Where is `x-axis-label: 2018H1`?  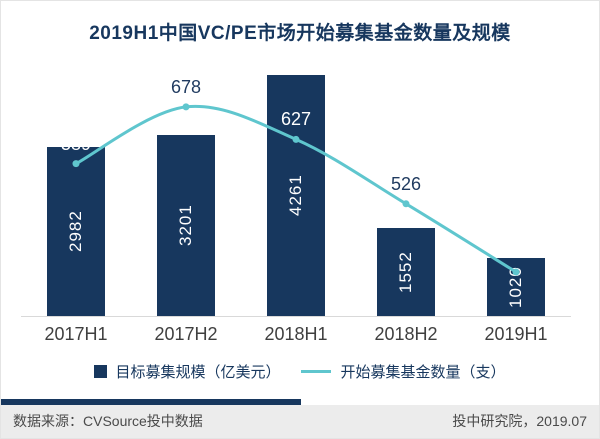
x-axis-label: 2018H1 is located at coordinates (296, 334).